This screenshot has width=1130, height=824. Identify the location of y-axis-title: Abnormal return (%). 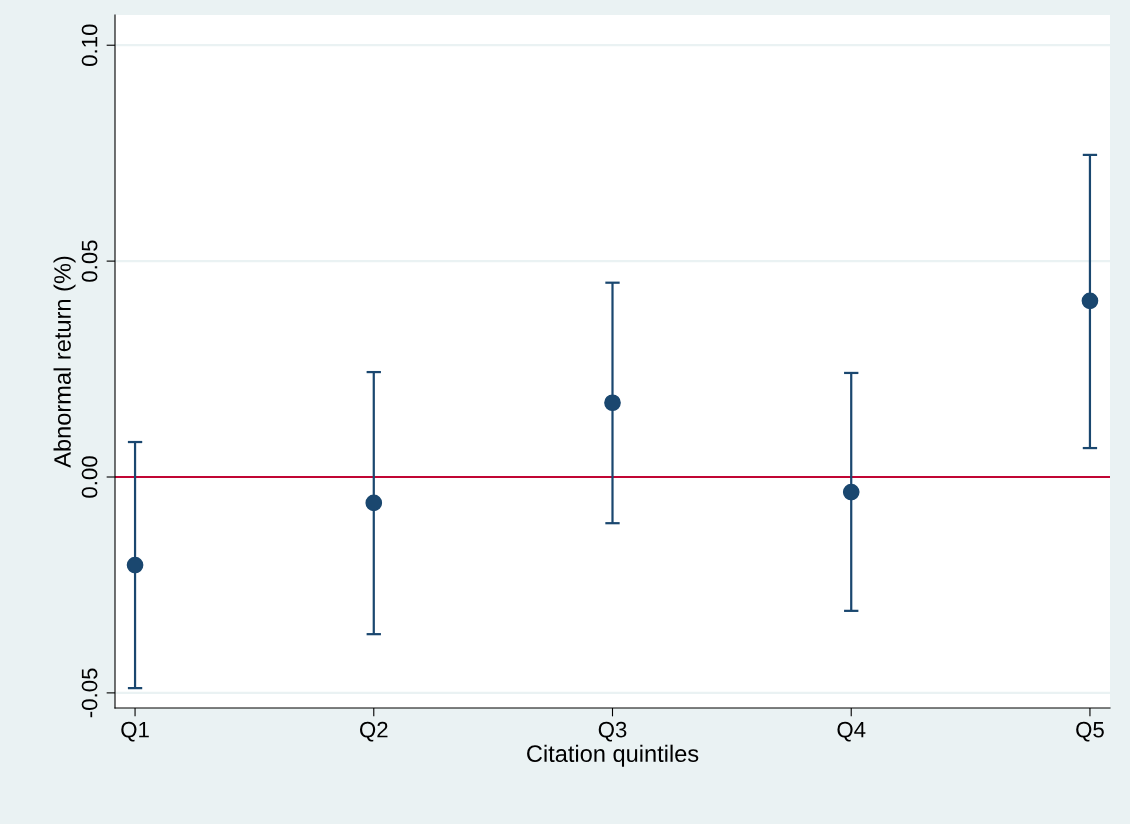
(64, 362).